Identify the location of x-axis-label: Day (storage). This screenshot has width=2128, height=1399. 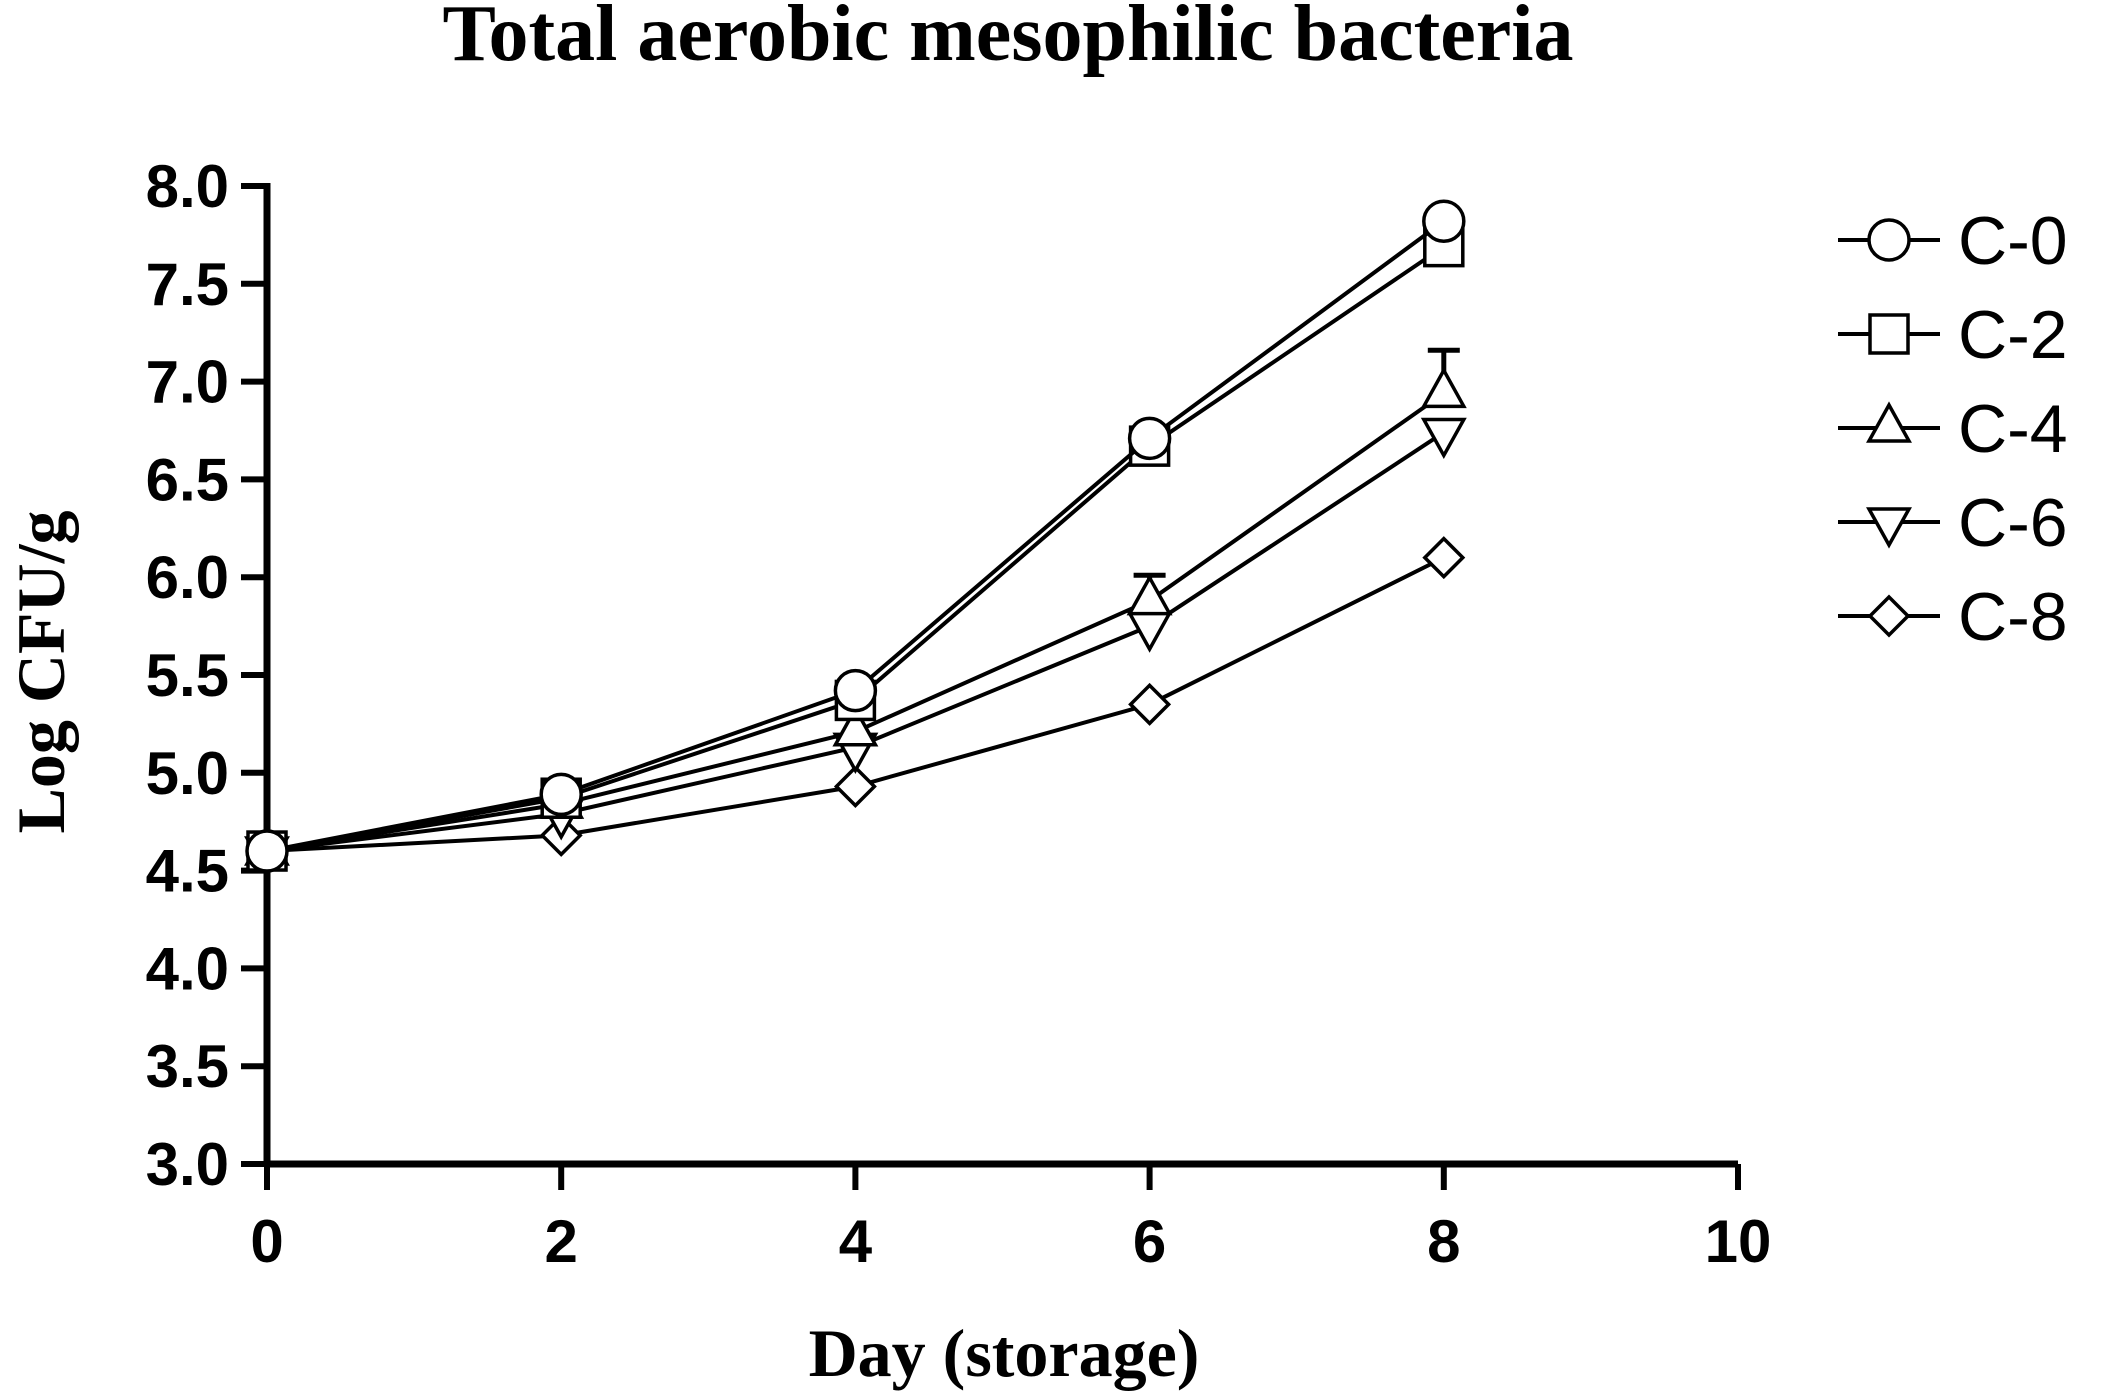
(1004, 1353).